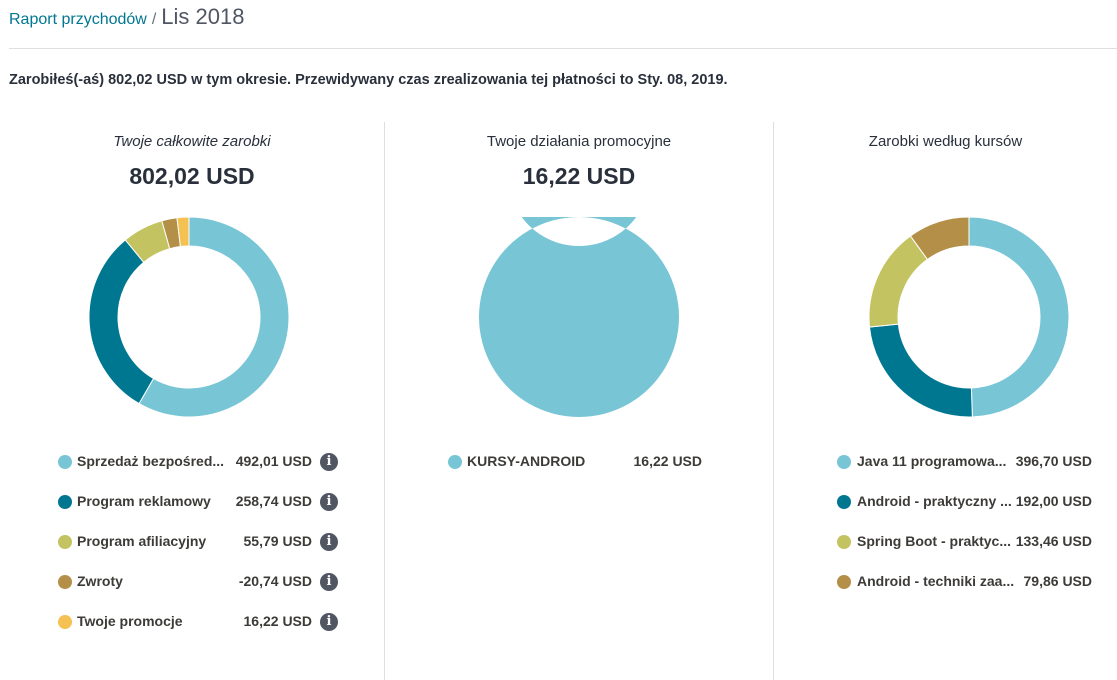 The image size is (1117, 680). What do you see at coordinates (203, 16) in the screenshot?
I see `page-title: Lis 2018` at bounding box center [203, 16].